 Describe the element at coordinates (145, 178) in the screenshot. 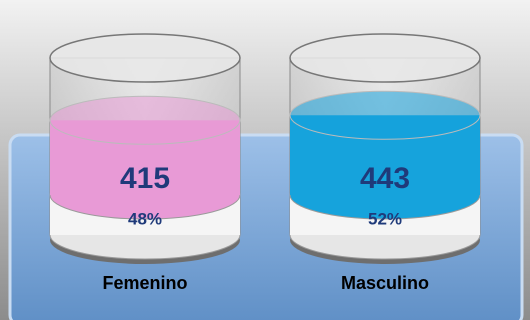

I see `value-label: 415` at that location.